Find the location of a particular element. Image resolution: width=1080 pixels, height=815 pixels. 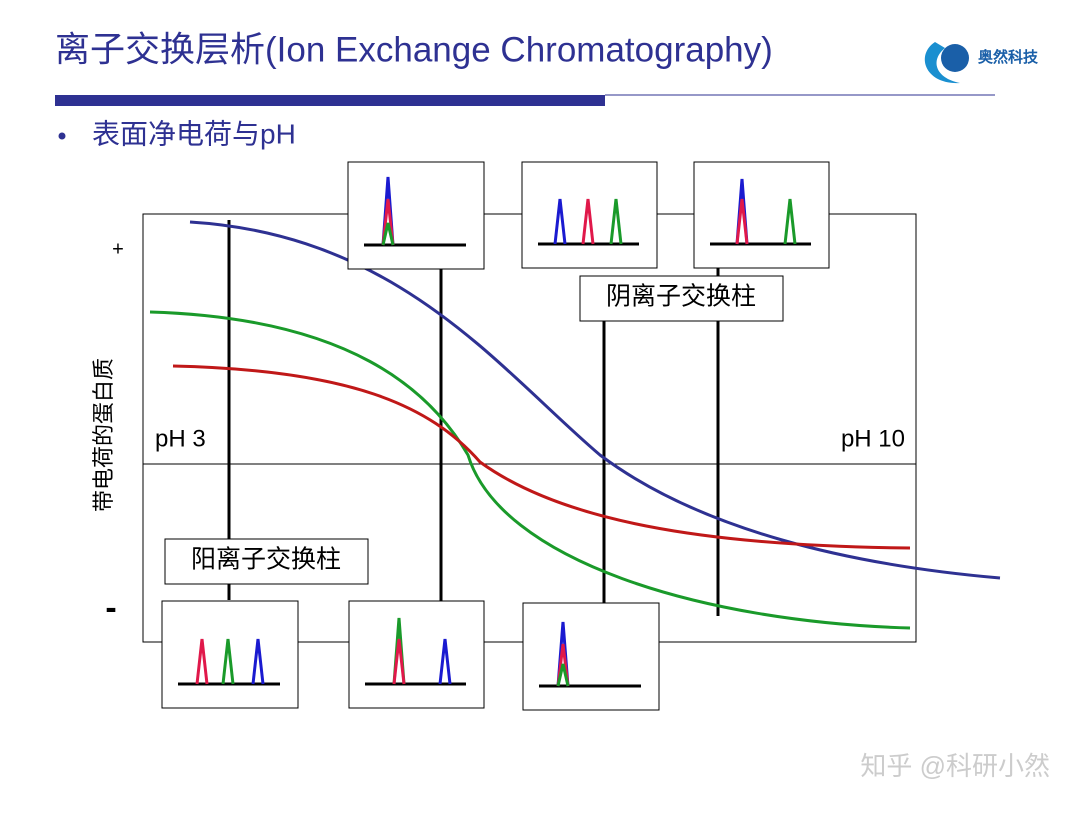

title: 离子交换层析(Ion Exchange Chromatography) is located at coordinates (414, 49).